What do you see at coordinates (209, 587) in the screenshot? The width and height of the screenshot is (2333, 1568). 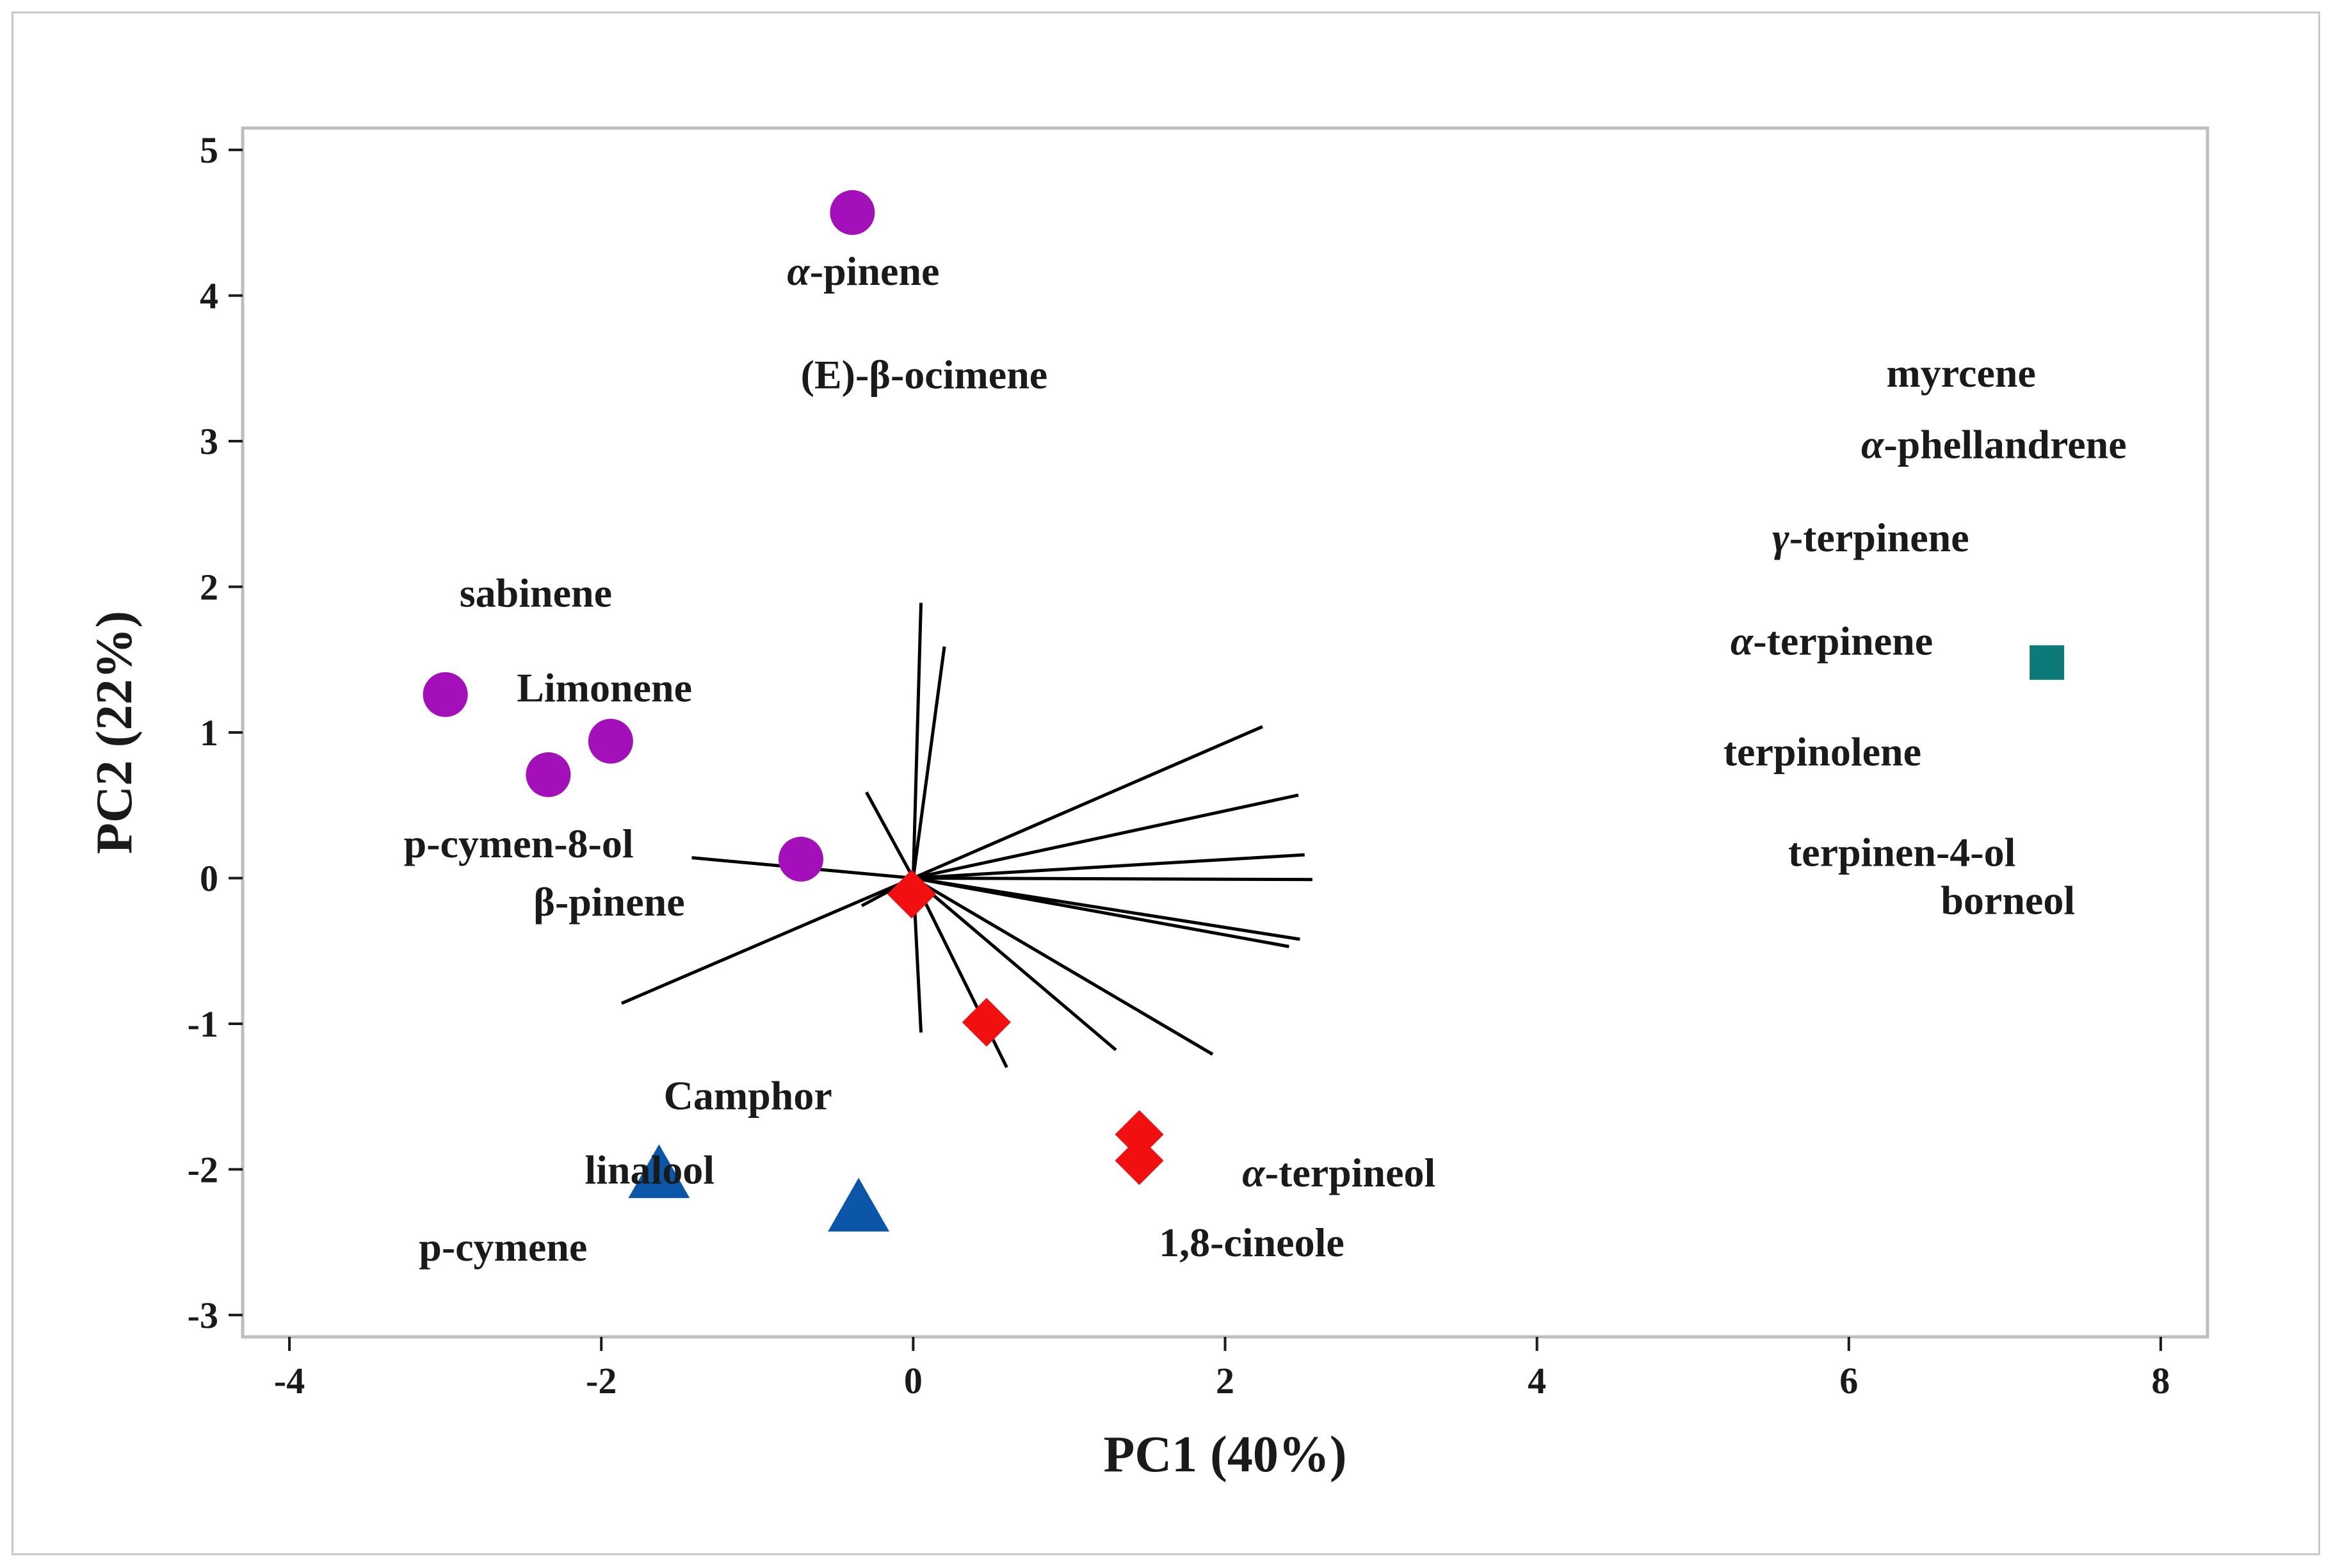 I see `y-tick-label: 2` at bounding box center [209, 587].